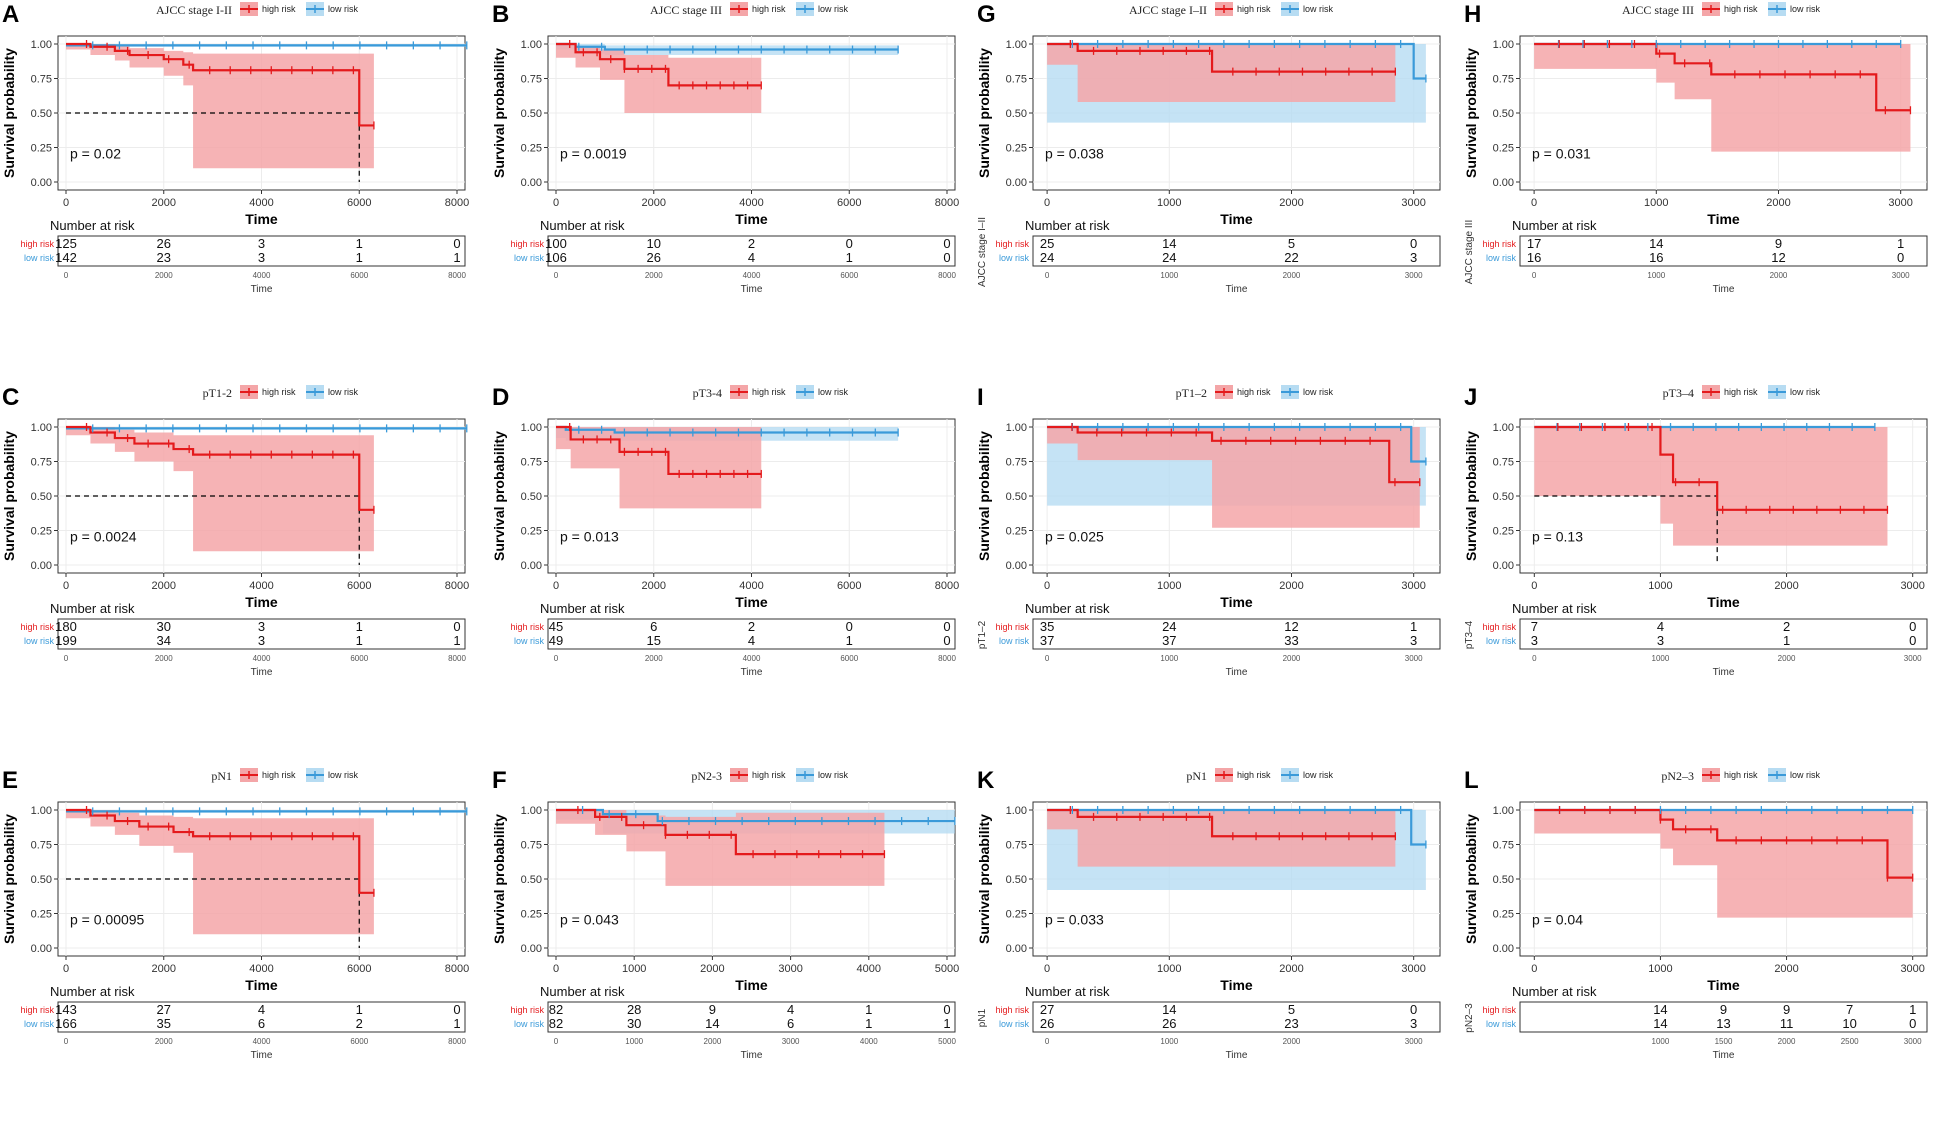 The width and height of the screenshot is (1940, 1136). Describe the element at coordinates (66, 640) in the screenshot. I see `risk-low-value: 199` at that location.